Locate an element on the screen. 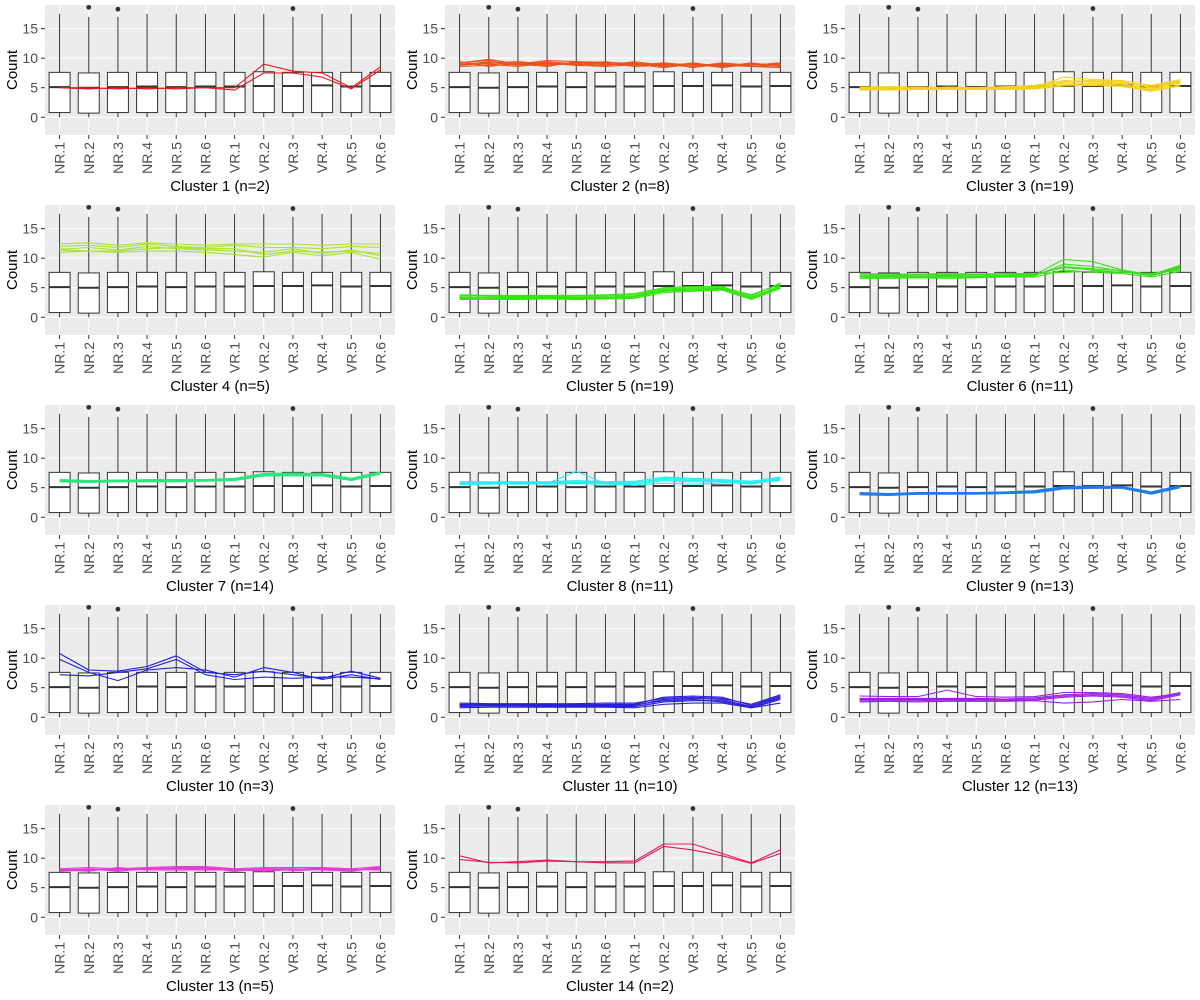 This screenshot has width=1200, height=1000. x-tick-label: NR.3 is located at coordinates (518, 558).